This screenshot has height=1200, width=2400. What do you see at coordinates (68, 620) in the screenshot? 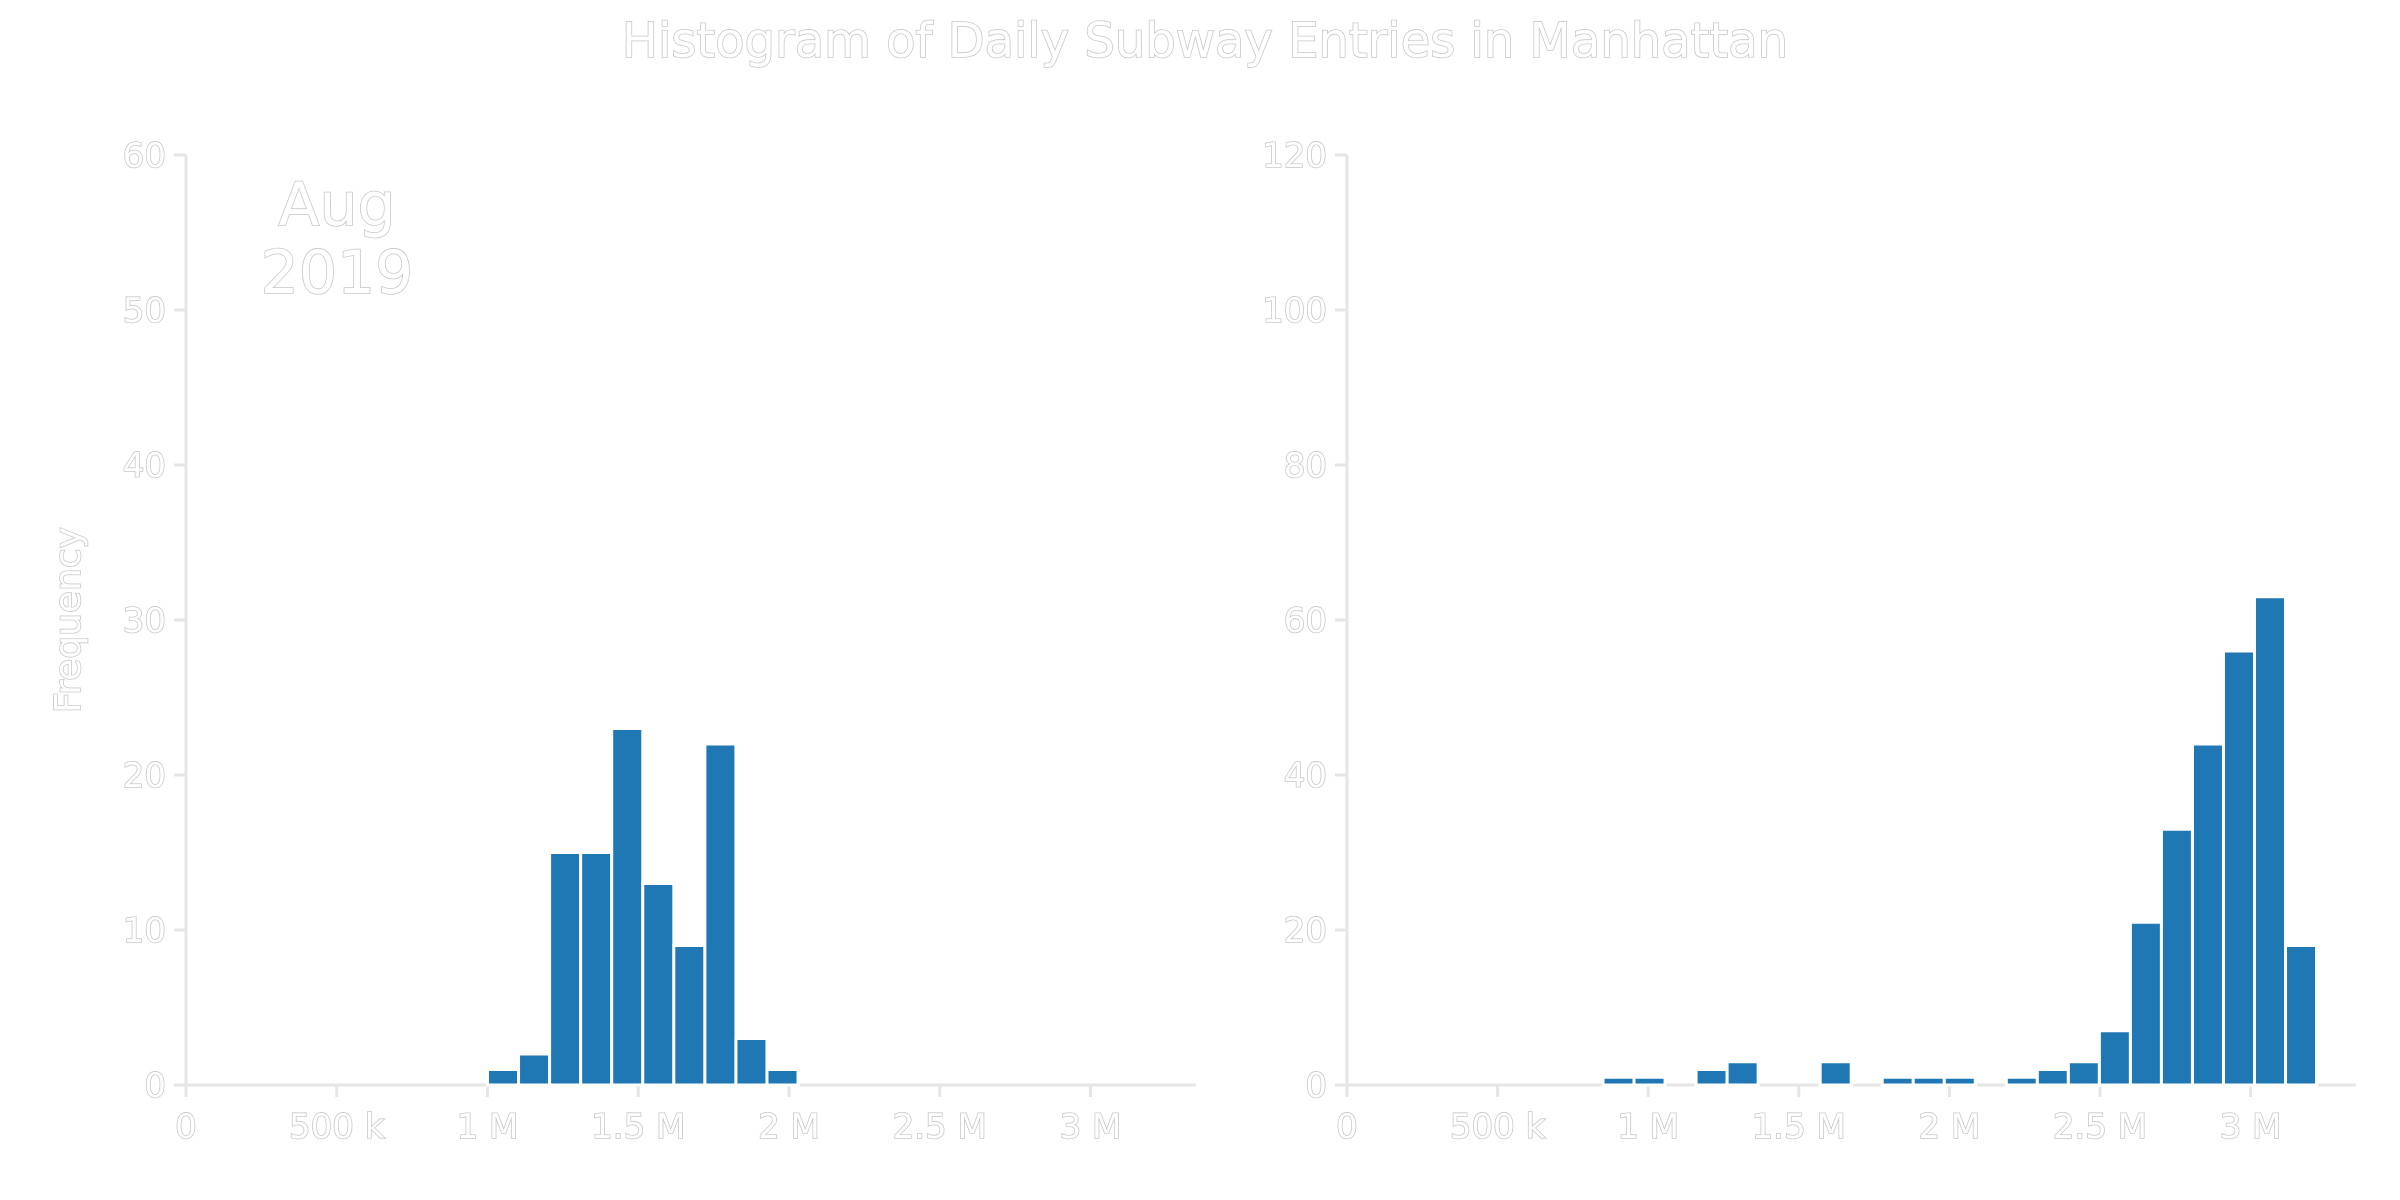
I see `y-axis-label: Frequency` at bounding box center [68, 620].